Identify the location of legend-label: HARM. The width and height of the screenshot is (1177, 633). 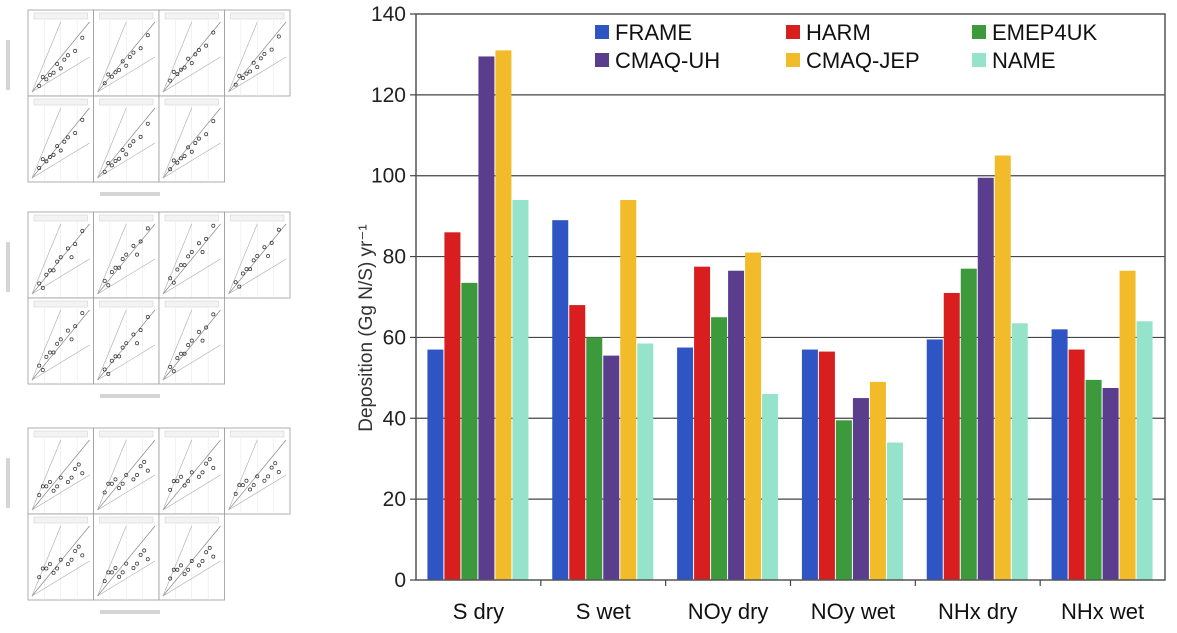
(838, 32).